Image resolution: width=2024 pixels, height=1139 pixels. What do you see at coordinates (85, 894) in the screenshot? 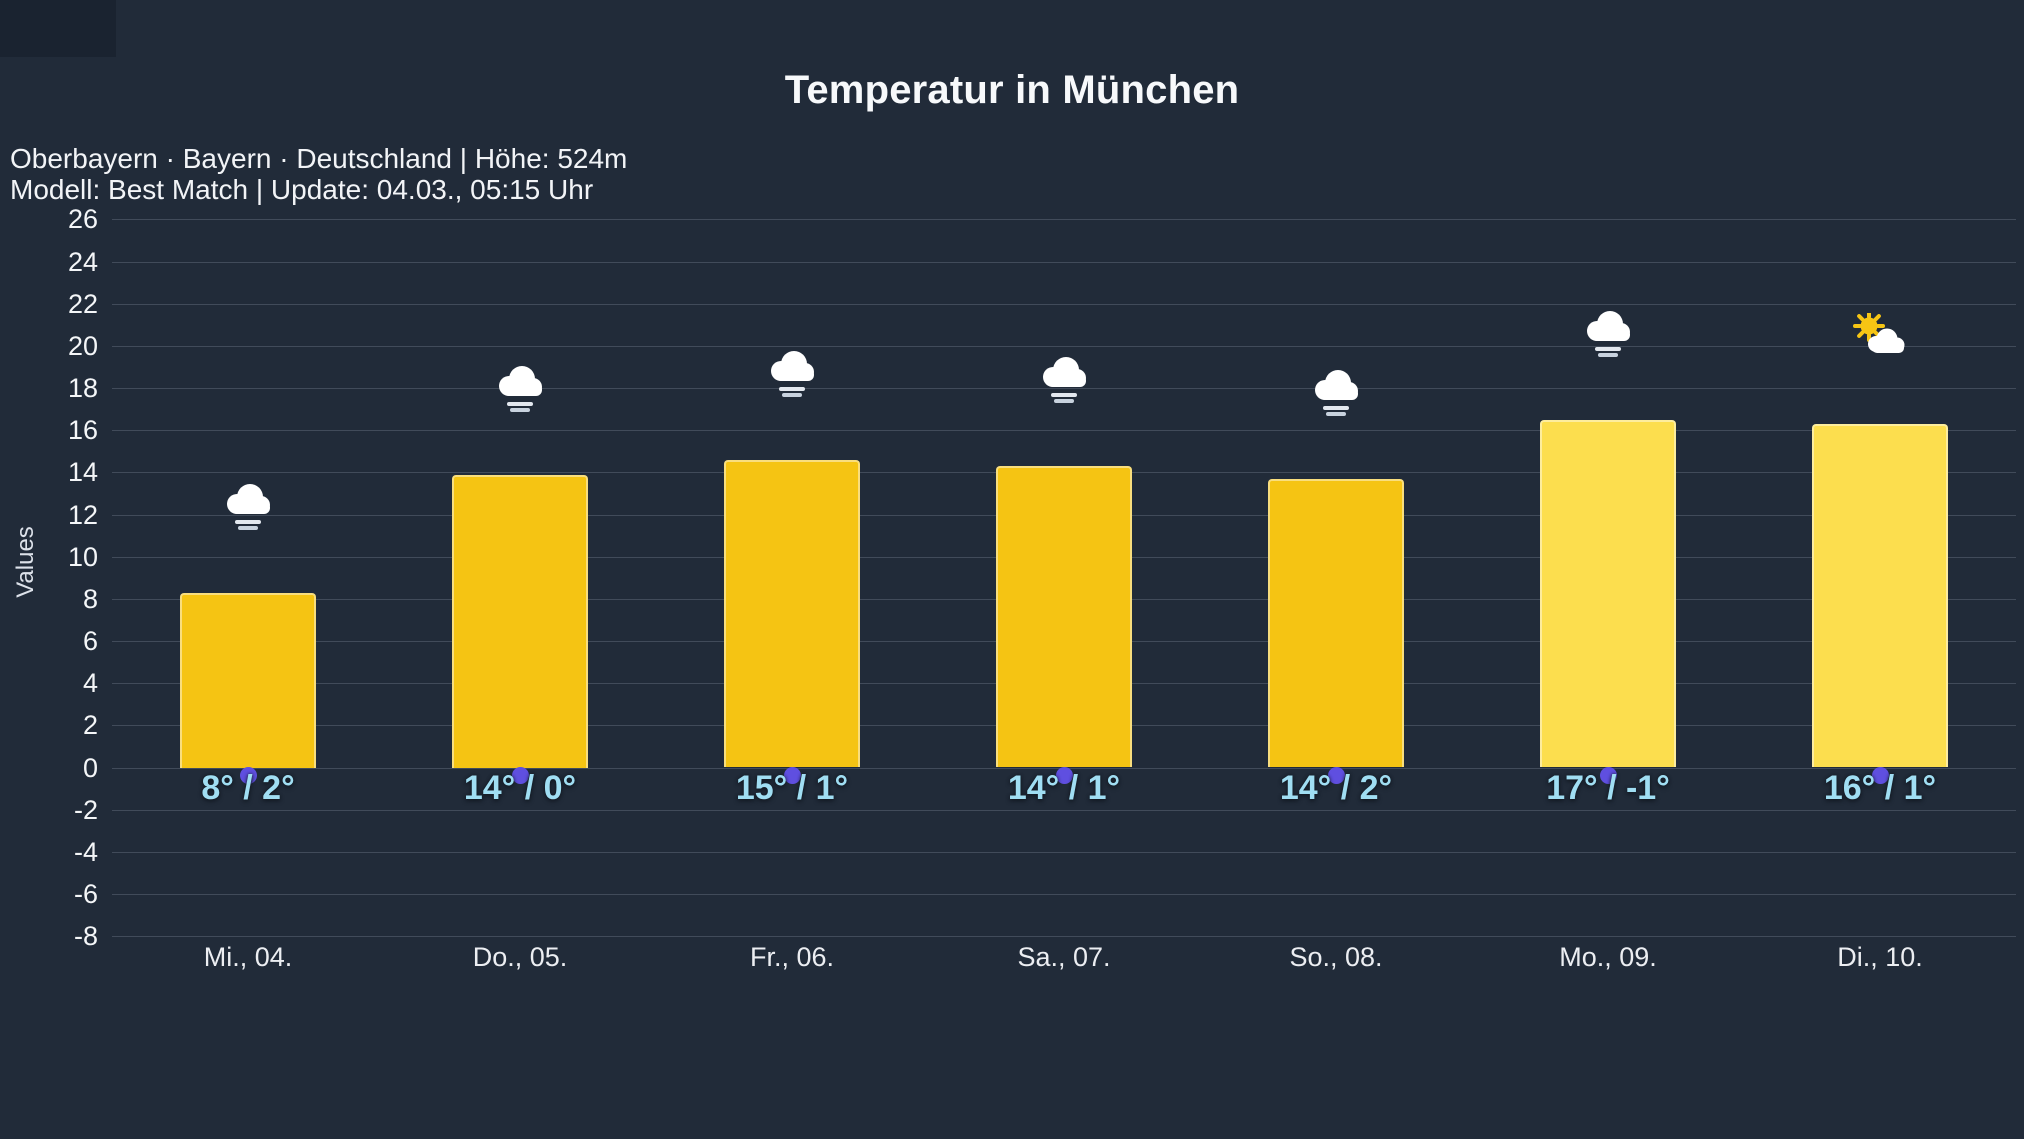
I see `y-axis-tick-label: -6` at bounding box center [85, 894].